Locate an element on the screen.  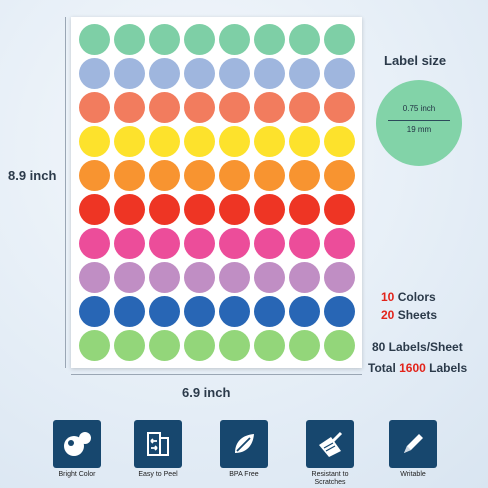
per-sheet-stat: 80 Labels/Sheet is located at coordinates (417, 347).